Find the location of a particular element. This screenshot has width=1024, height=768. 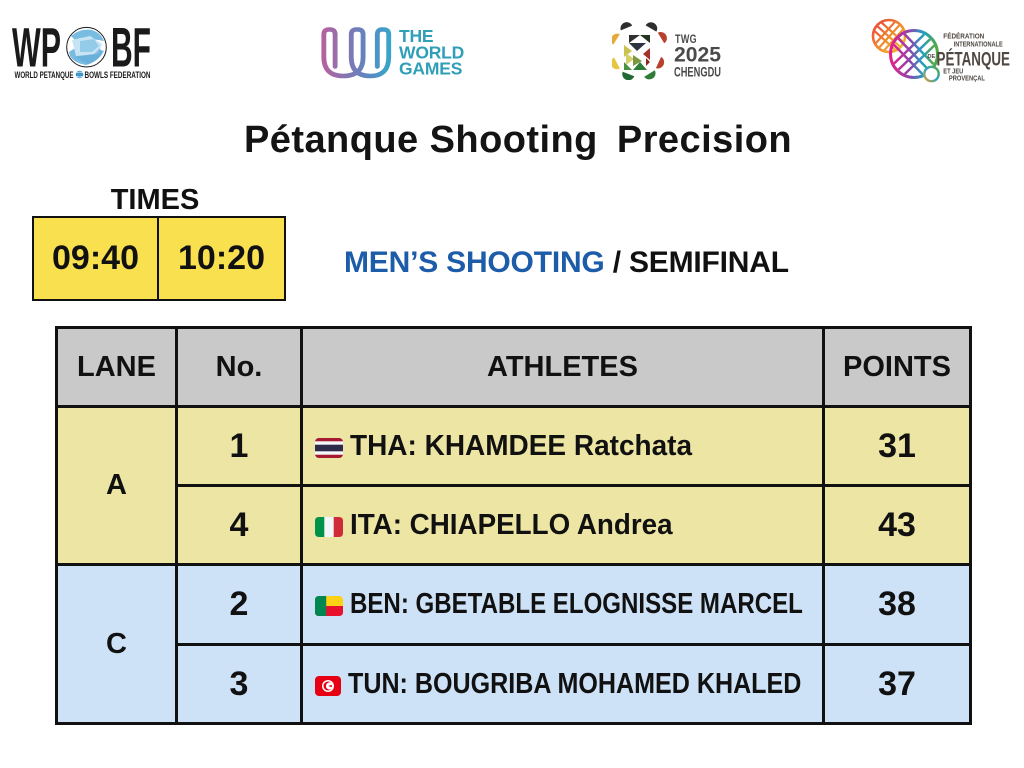

svg-text: WORLD PETANQUE is located at coordinates (44, 75).